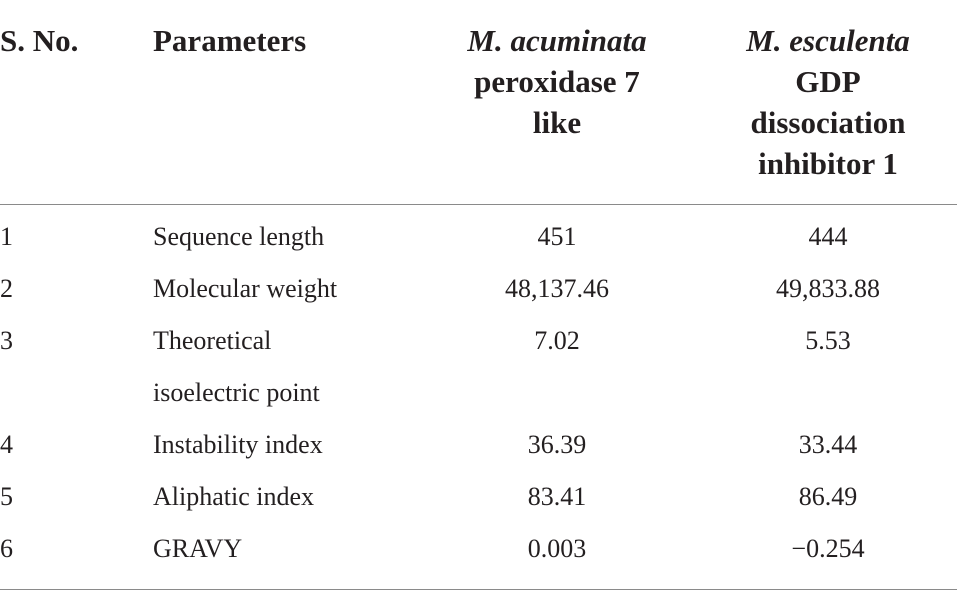 This screenshot has width=957, height=606. What do you see at coordinates (828, 496) in the screenshot?
I see `row-esculenta-value: 86.49` at bounding box center [828, 496].